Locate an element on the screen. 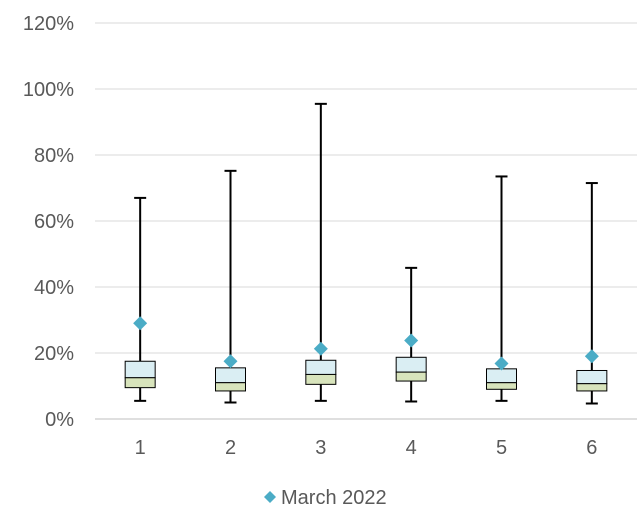 This screenshot has width=643, height=511. y-tick-label: 20% is located at coordinates (54, 354).